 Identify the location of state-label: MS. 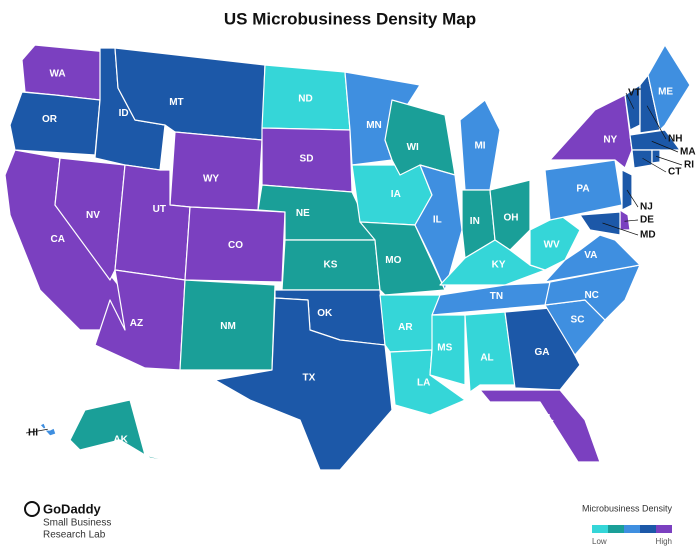
(444, 348).